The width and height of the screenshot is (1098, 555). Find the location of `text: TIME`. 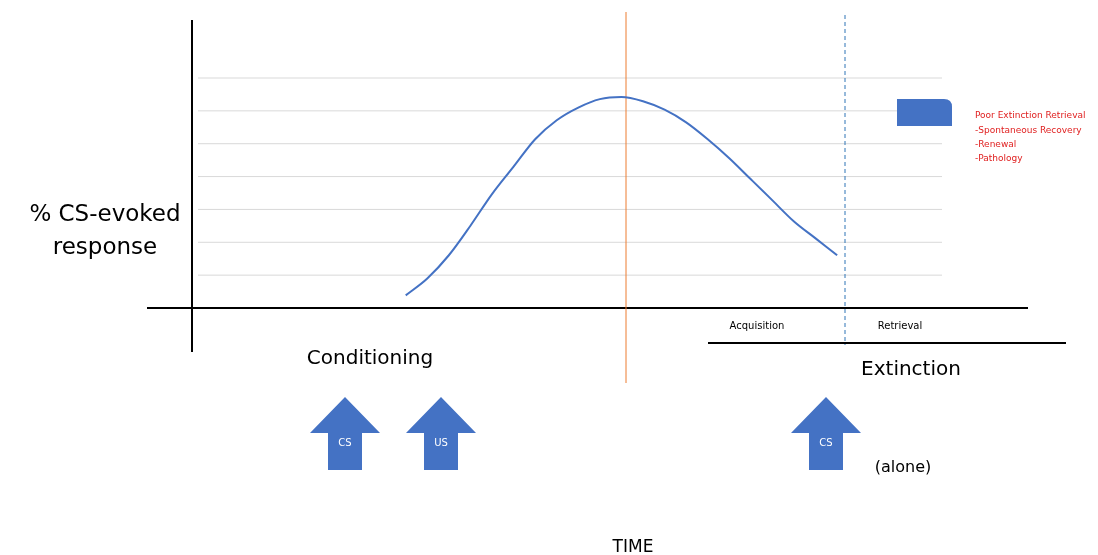

text: TIME is located at coordinates (633, 545).